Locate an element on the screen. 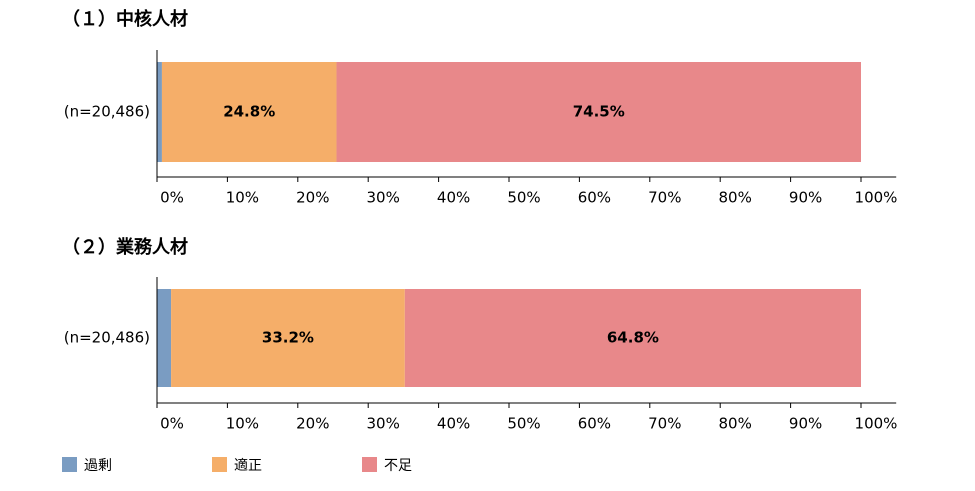 The width and height of the screenshot is (975, 491). legend-label: 不足 is located at coordinates (398, 466).